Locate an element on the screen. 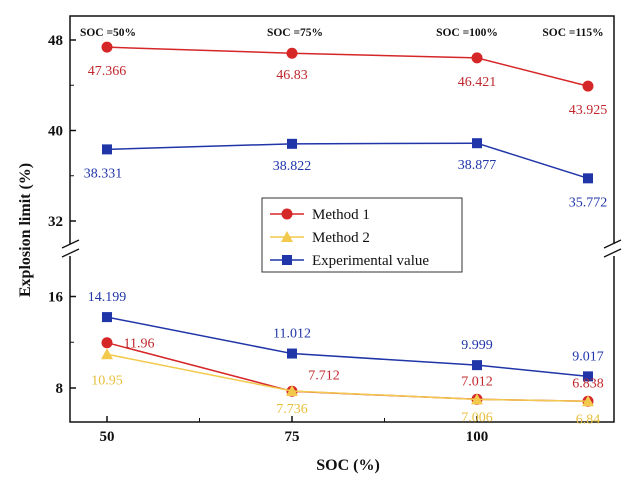 The width and height of the screenshot is (640, 478). axis-break-marks is located at coordinates (341, 248).